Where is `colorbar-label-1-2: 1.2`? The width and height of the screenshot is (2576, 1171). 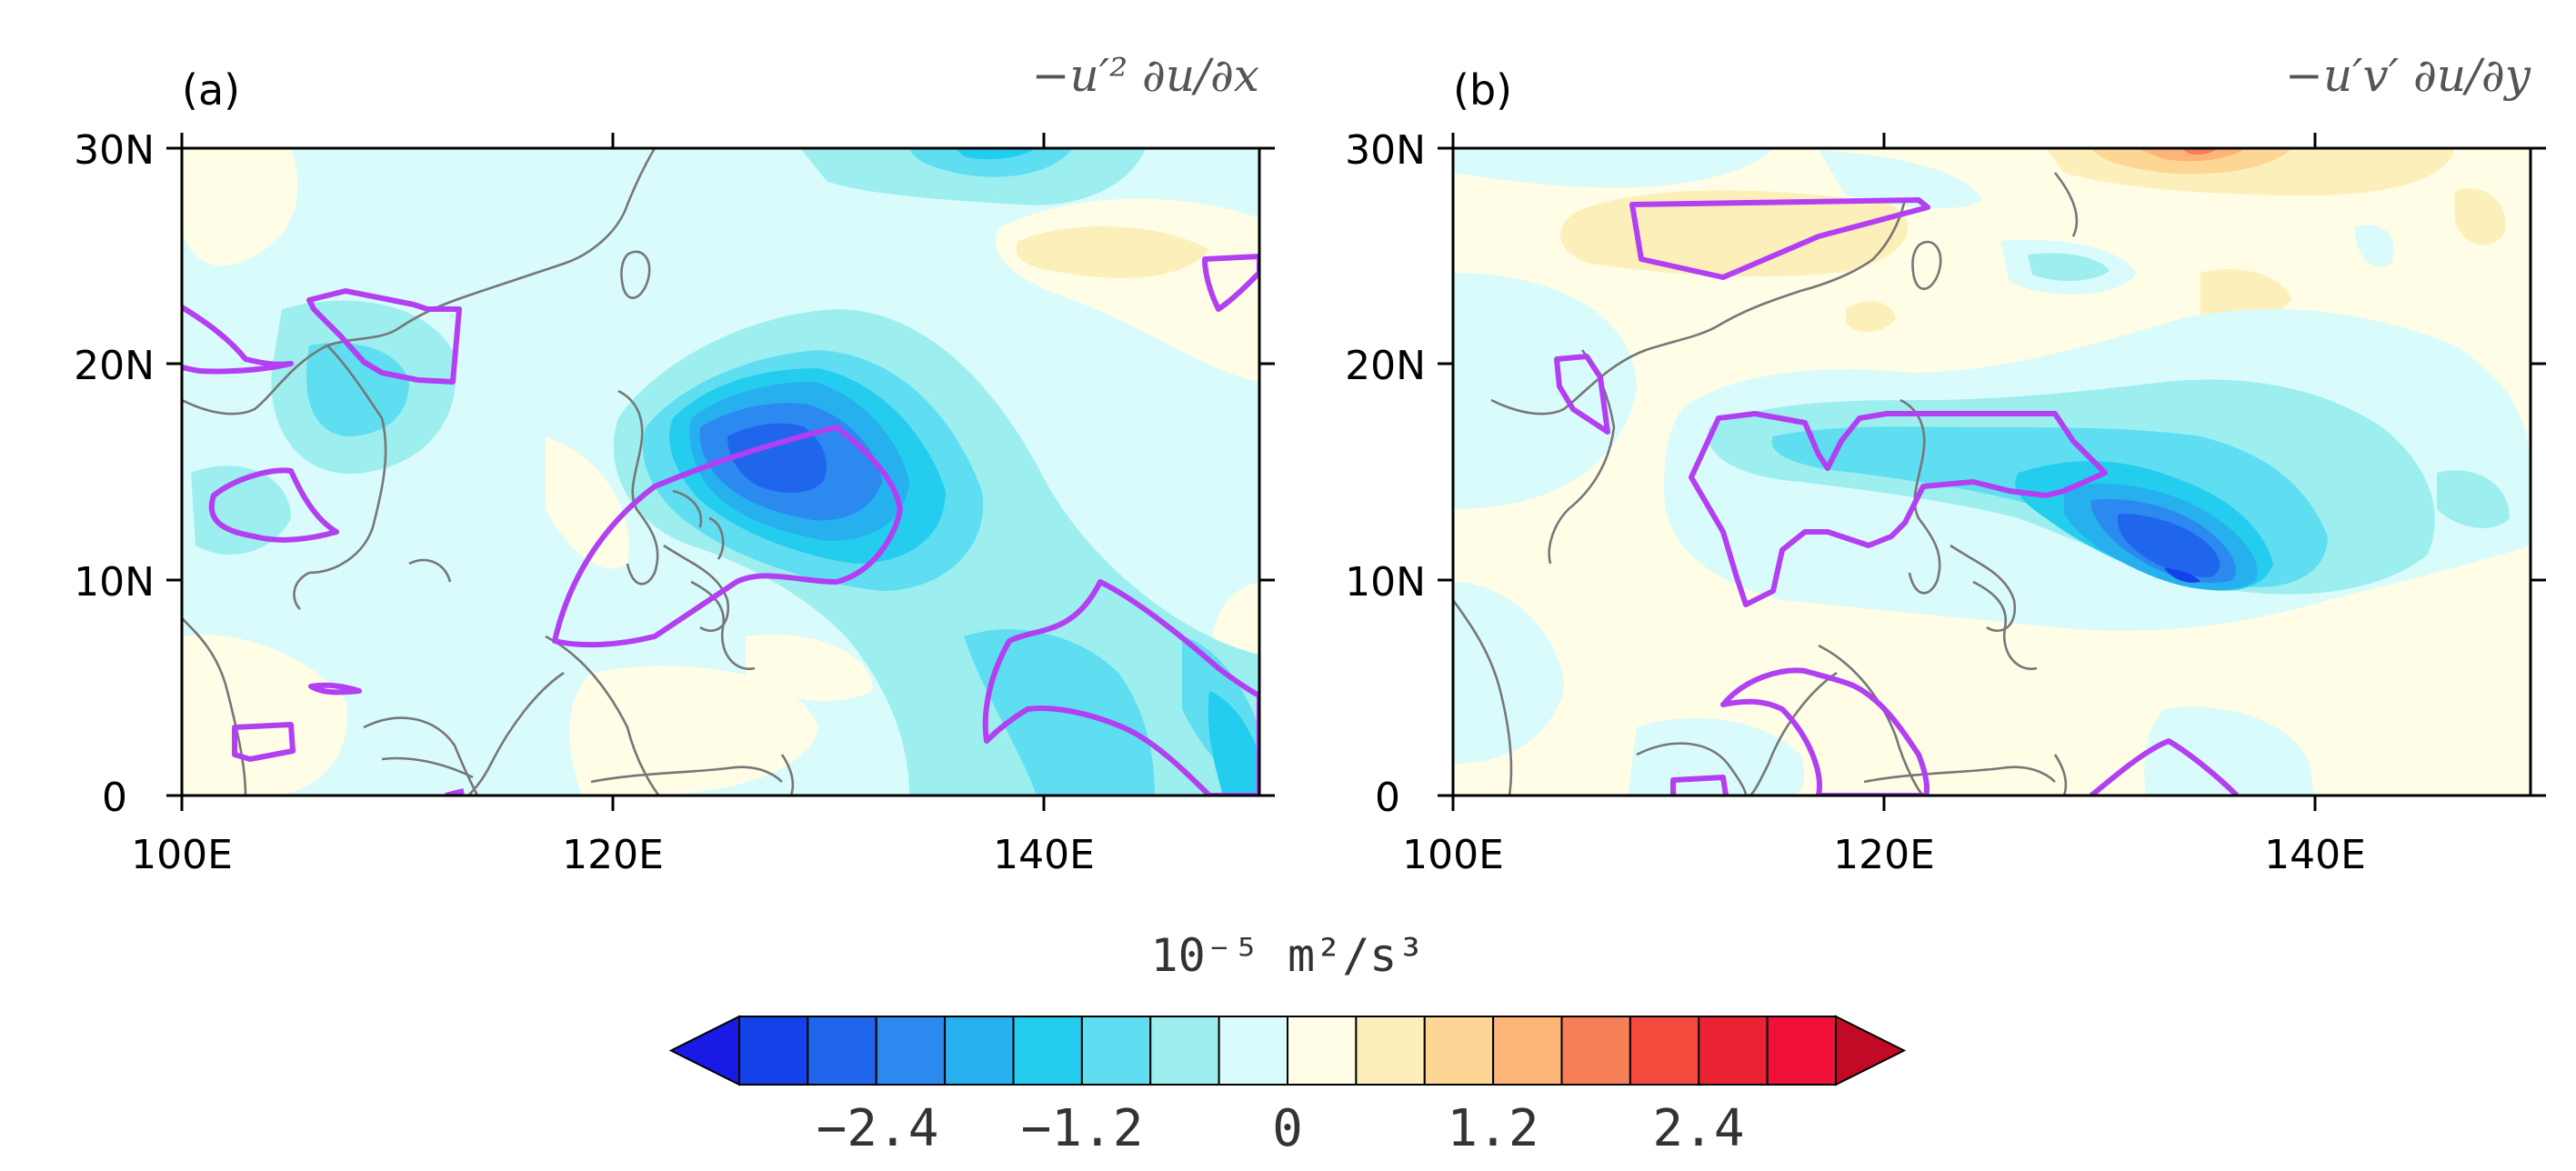
colorbar-label-1-2: 1.2 is located at coordinates (1493, 1128).